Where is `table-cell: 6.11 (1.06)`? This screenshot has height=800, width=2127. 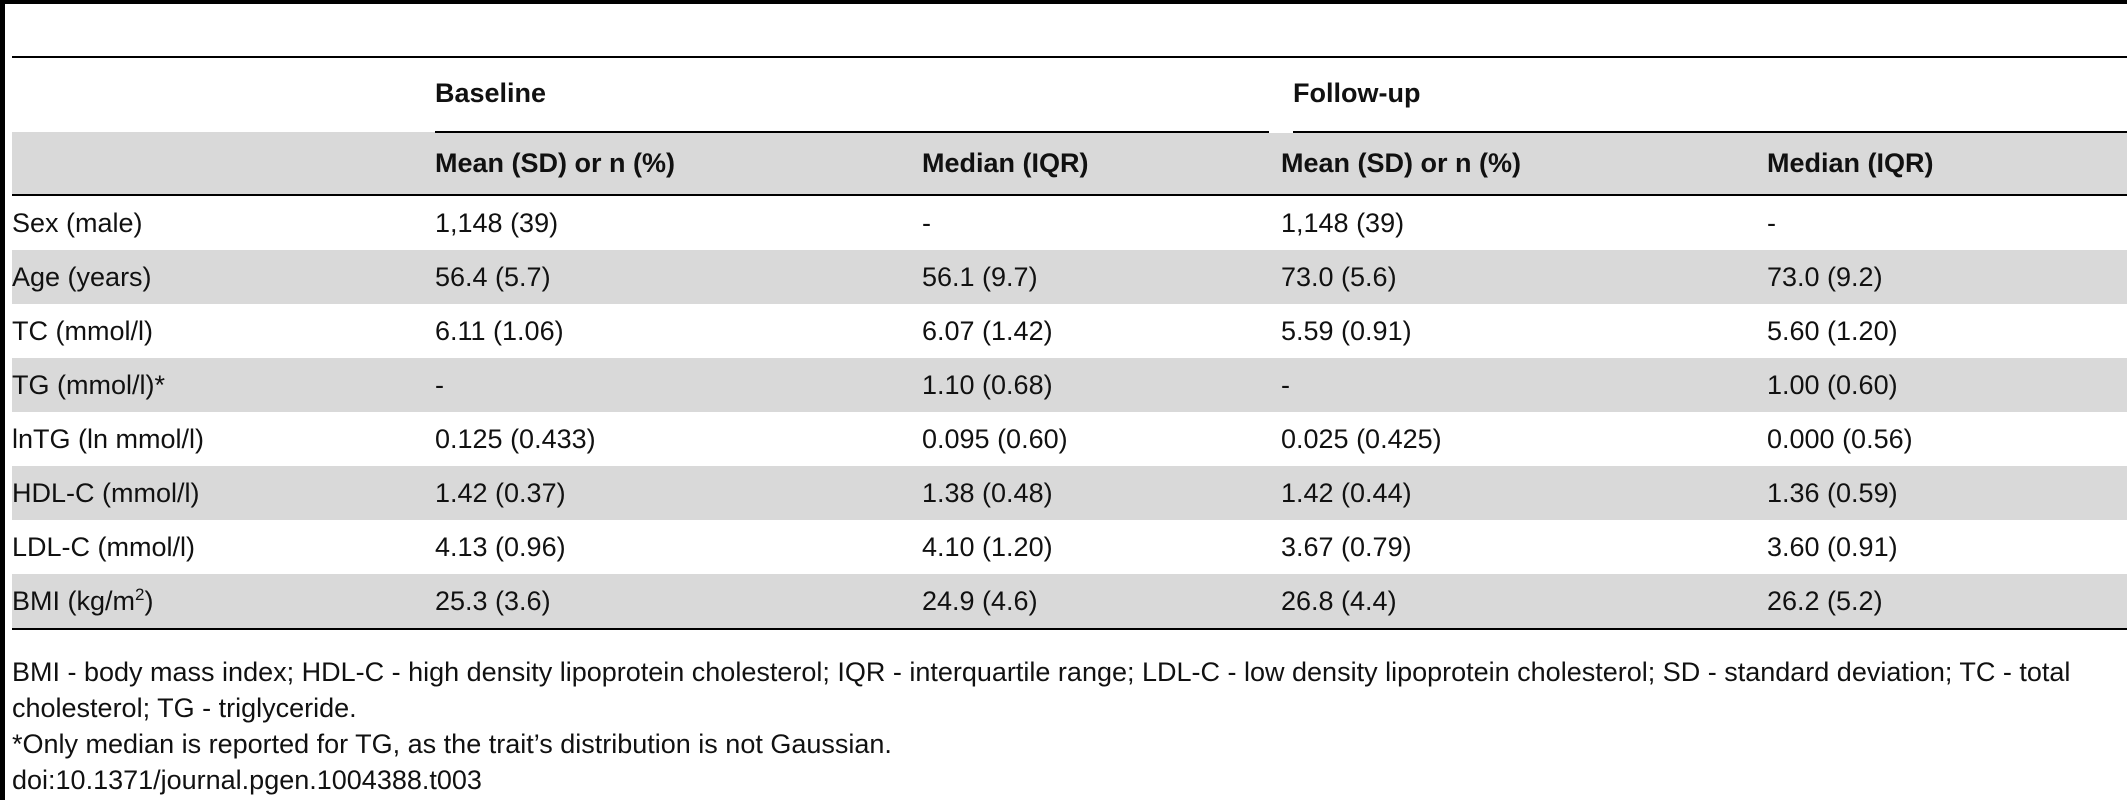
table-cell: 6.11 (1.06) is located at coordinates (499, 330).